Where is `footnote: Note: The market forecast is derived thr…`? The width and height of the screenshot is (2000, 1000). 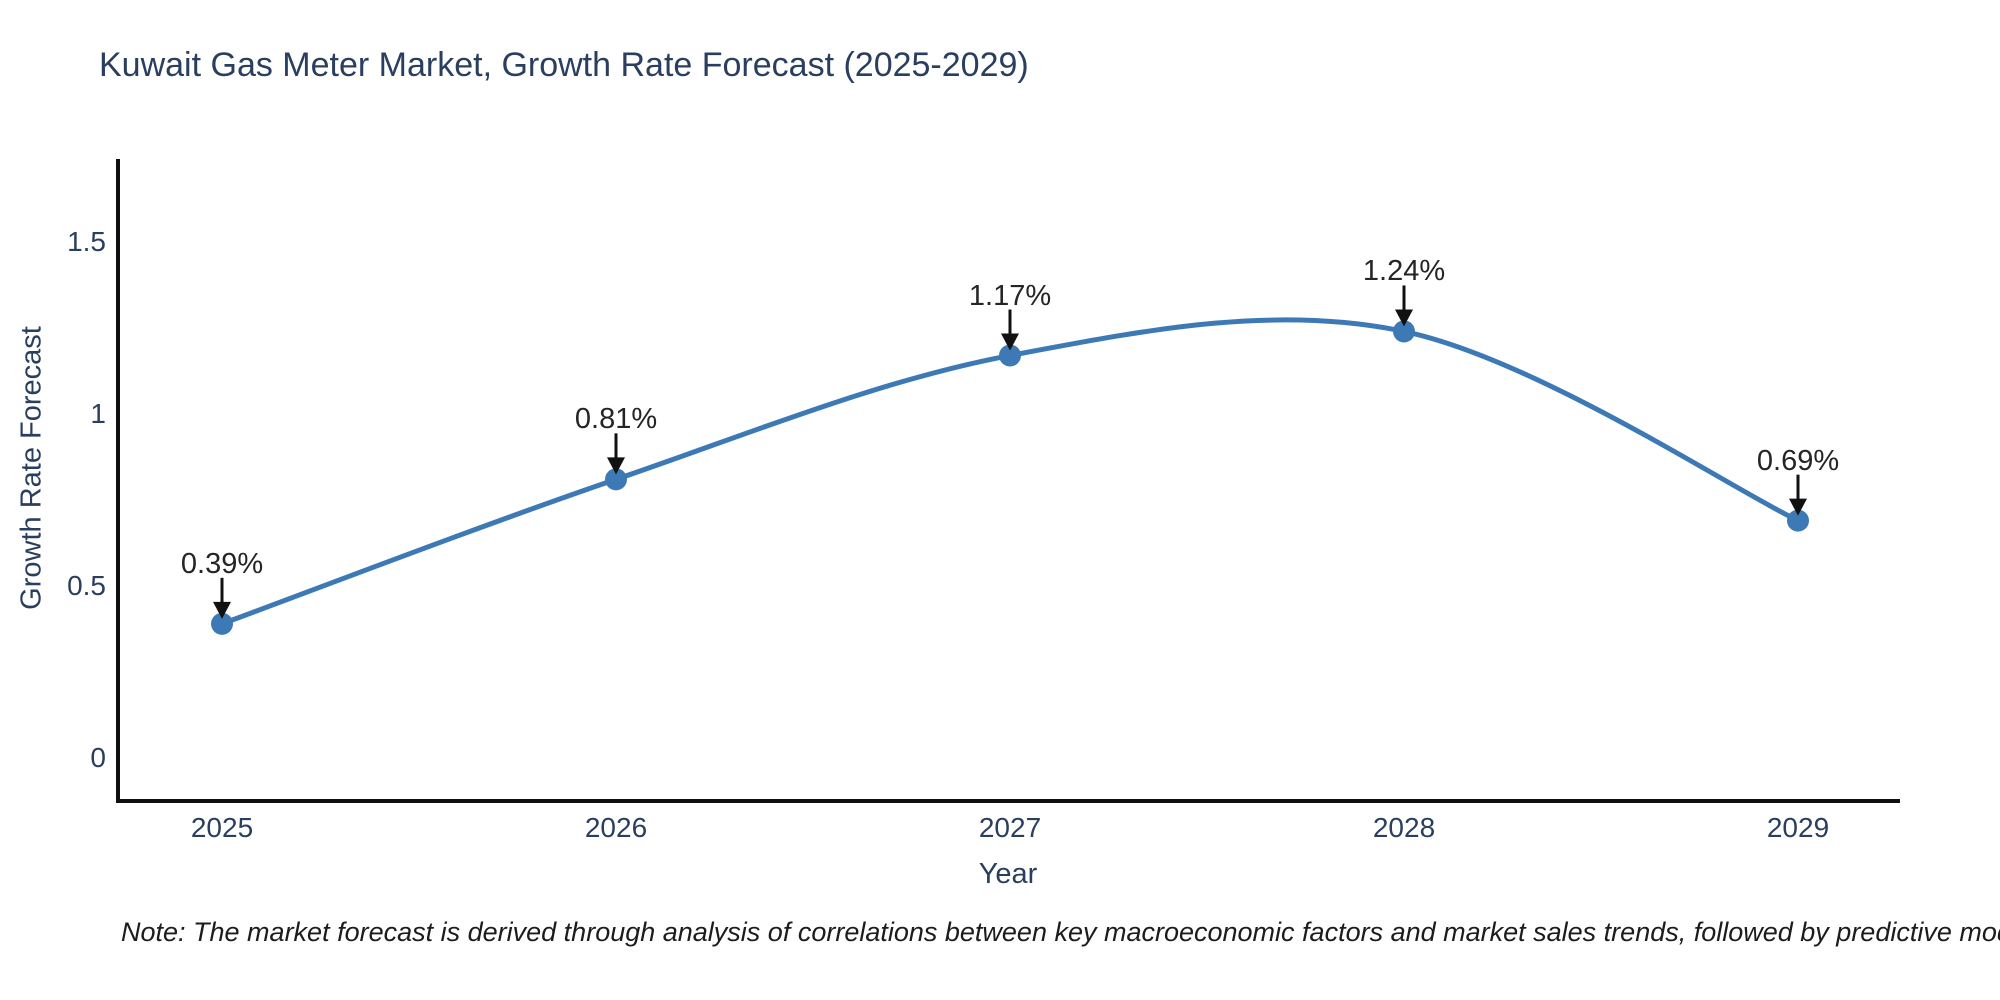
footnote: Note: The market forecast is derived thr… is located at coordinates (1060, 932).